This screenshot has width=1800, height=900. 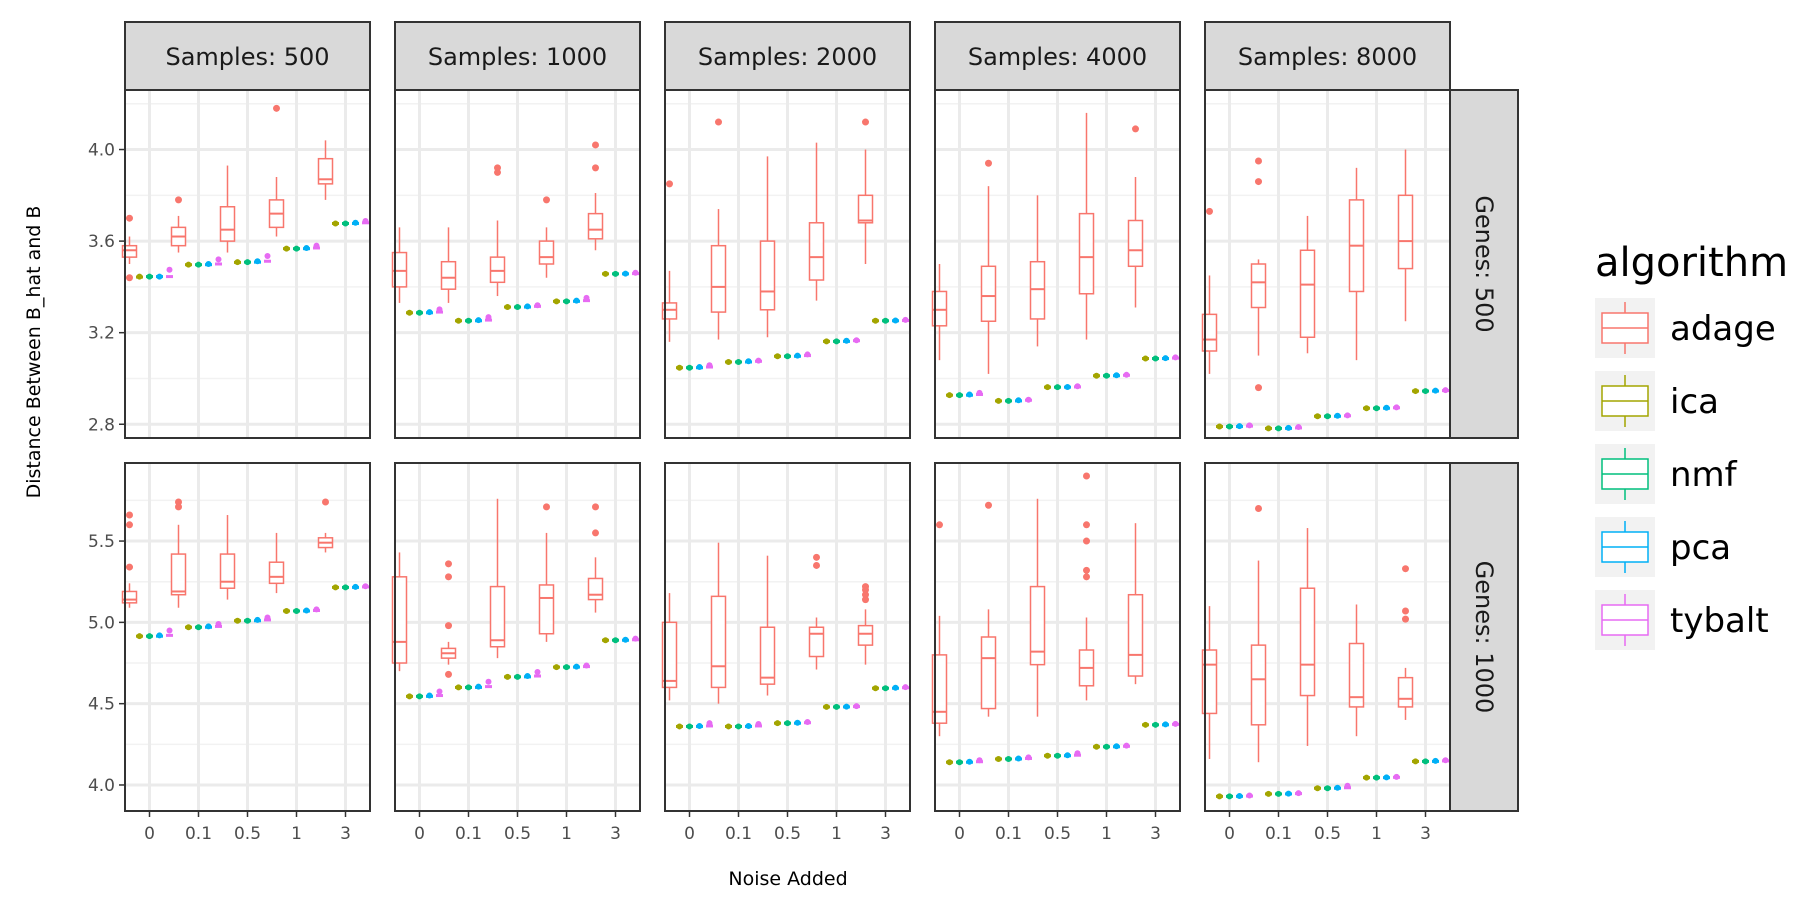 What do you see at coordinates (1057, 57) in the screenshot?
I see `column-strip-label: Samples: 4000` at bounding box center [1057, 57].